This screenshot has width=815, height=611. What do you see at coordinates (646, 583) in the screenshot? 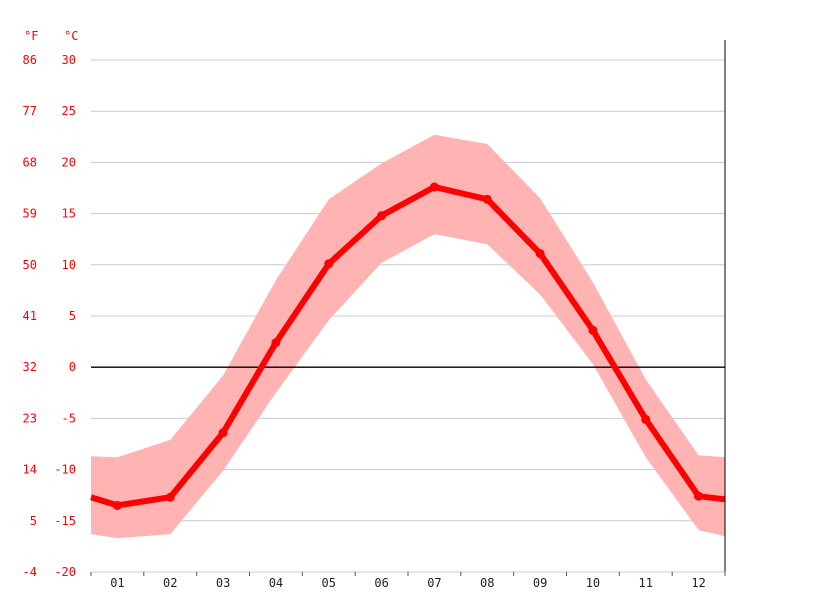
I see `x-tick-label: 11` at bounding box center [646, 583].